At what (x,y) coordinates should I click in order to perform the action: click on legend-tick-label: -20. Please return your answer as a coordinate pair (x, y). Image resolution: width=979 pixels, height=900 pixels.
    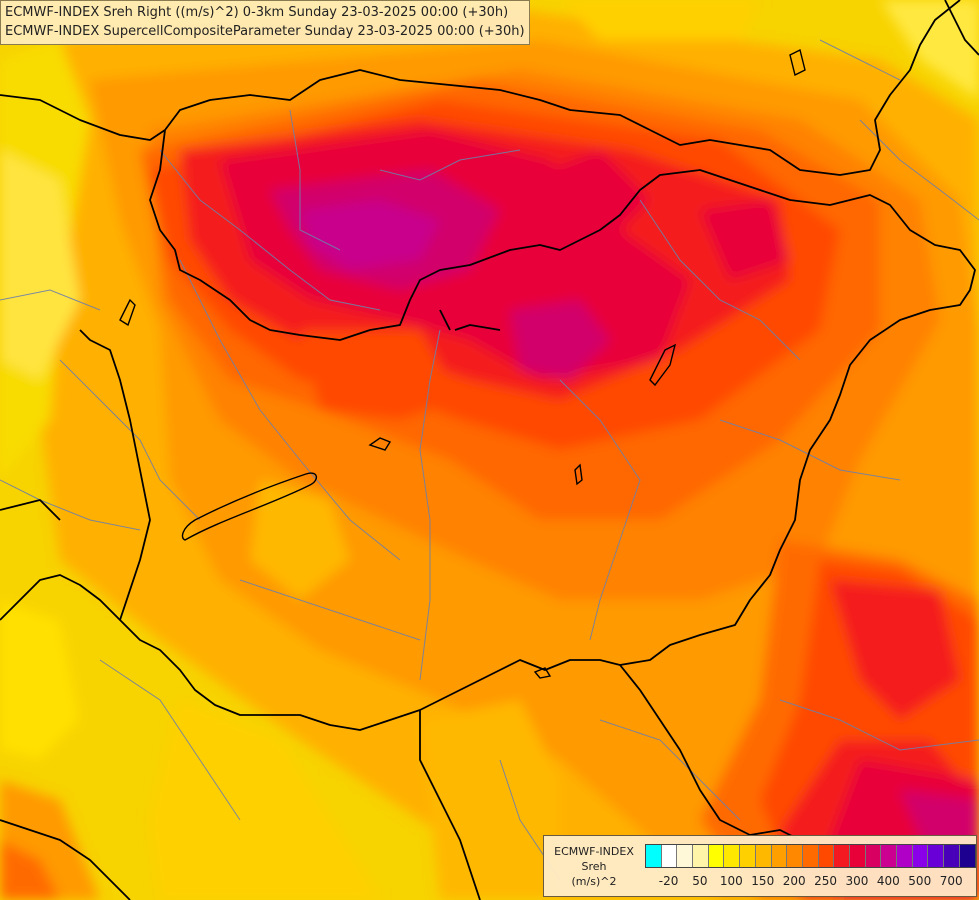
    Looking at the image, I should click on (668, 881).